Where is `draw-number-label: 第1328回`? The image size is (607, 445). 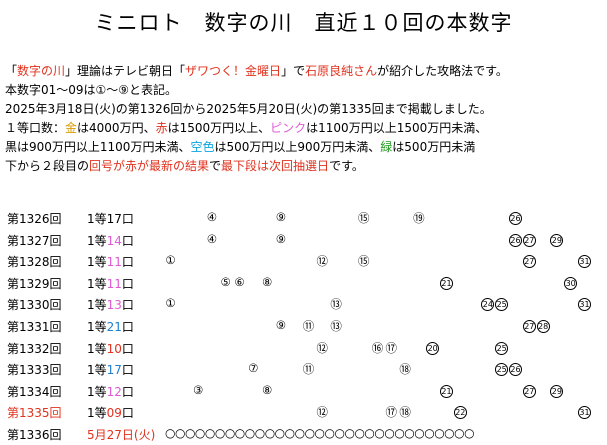
draw-number-label: 第1328回 is located at coordinates (34, 262).